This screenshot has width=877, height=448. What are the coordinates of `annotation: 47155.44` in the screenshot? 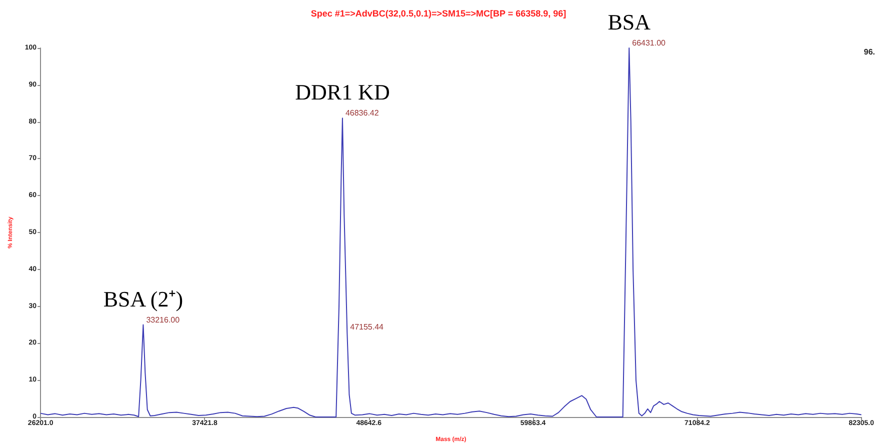 It's located at (367, 327).